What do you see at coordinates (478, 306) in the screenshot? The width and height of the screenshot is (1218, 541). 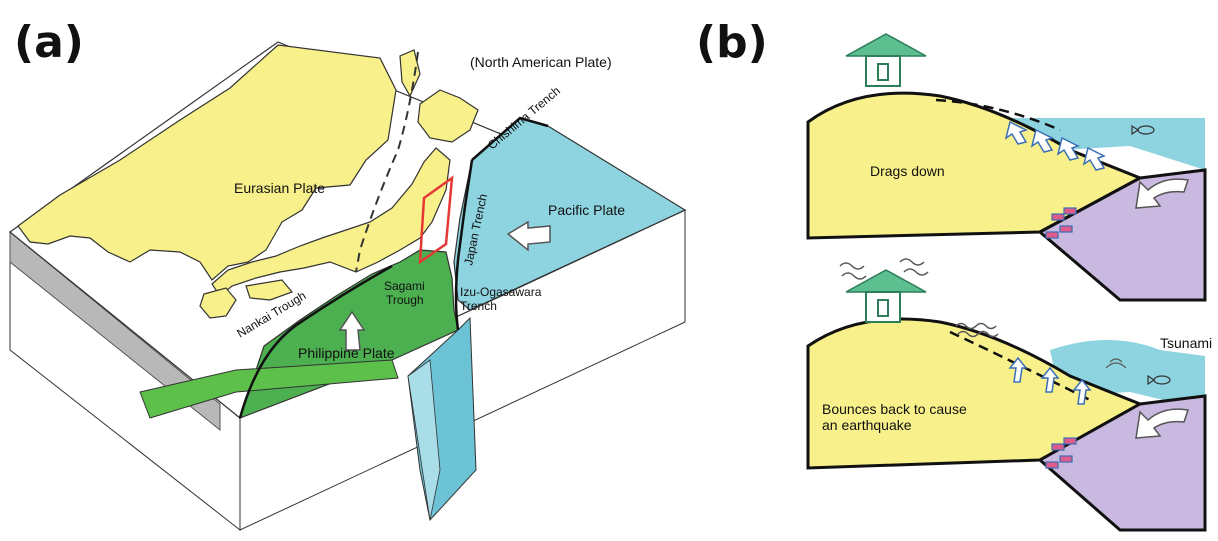 I see `label-izu-line2: Trench` at bounding box center [478, 306].